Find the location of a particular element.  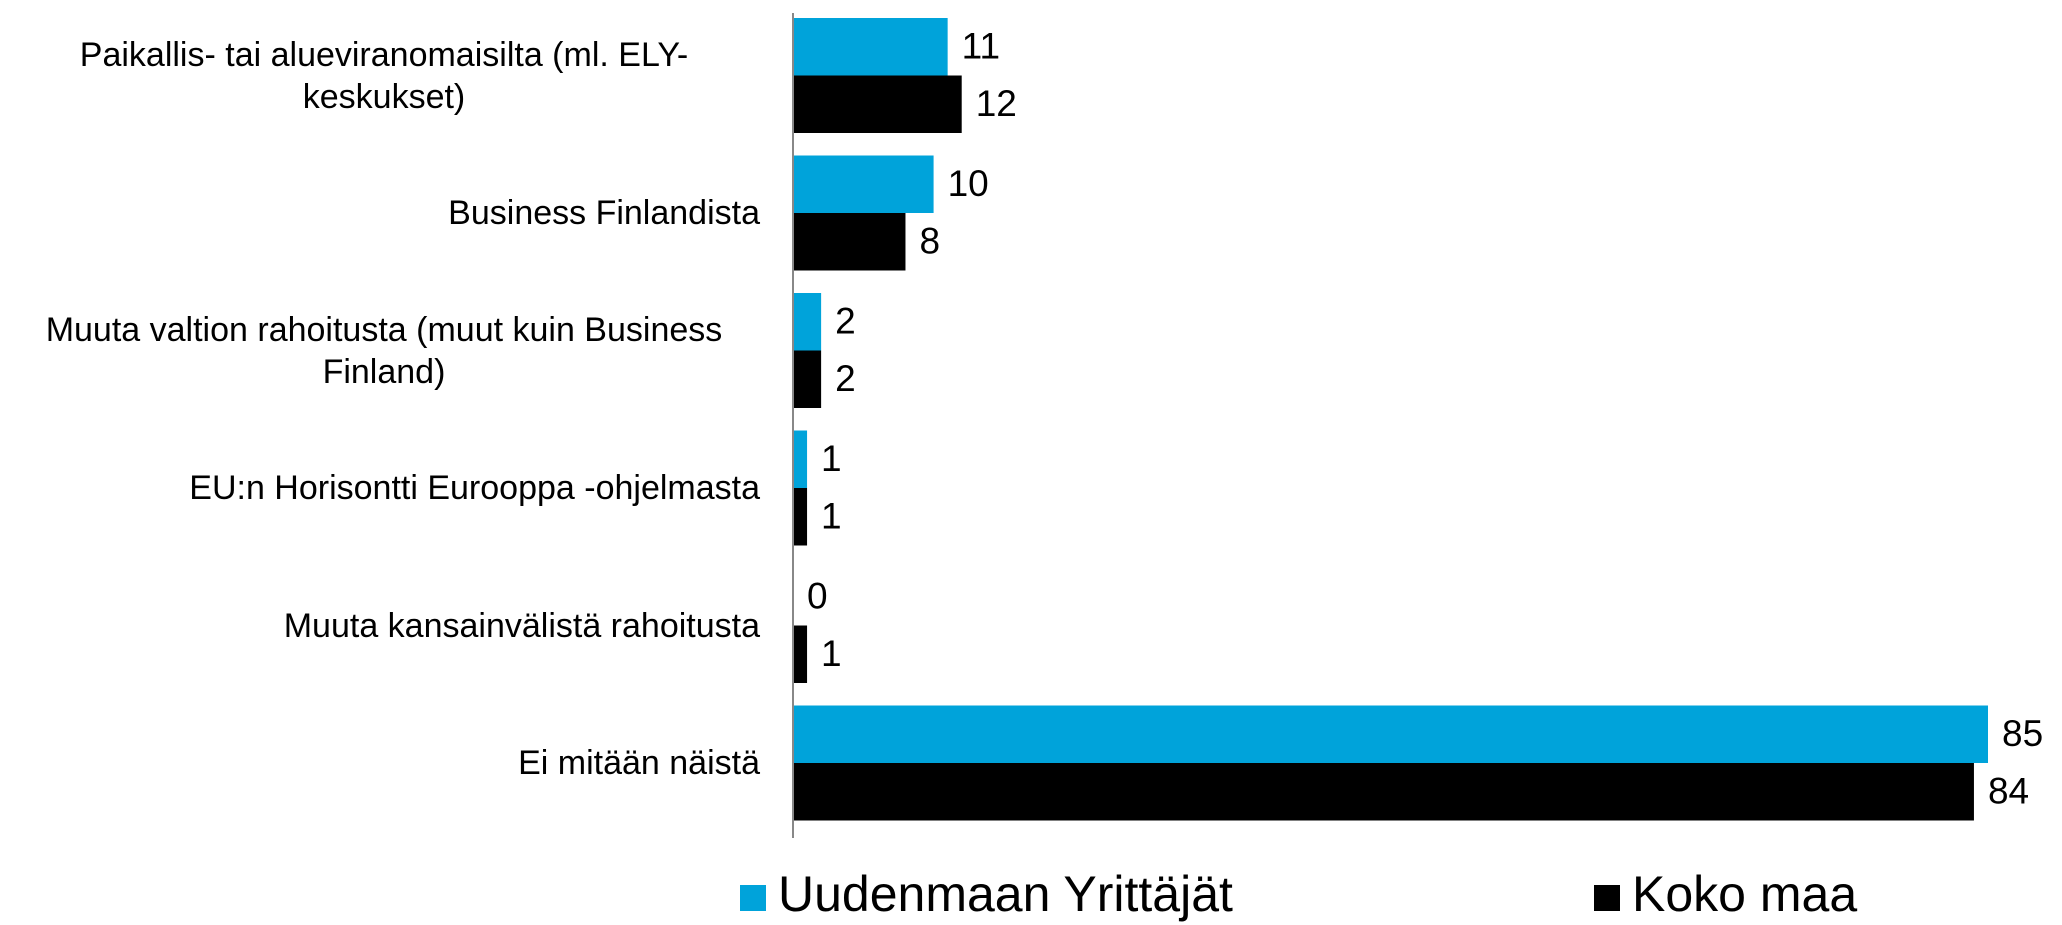

data-label: 12 is located at coordinates (996, 103).